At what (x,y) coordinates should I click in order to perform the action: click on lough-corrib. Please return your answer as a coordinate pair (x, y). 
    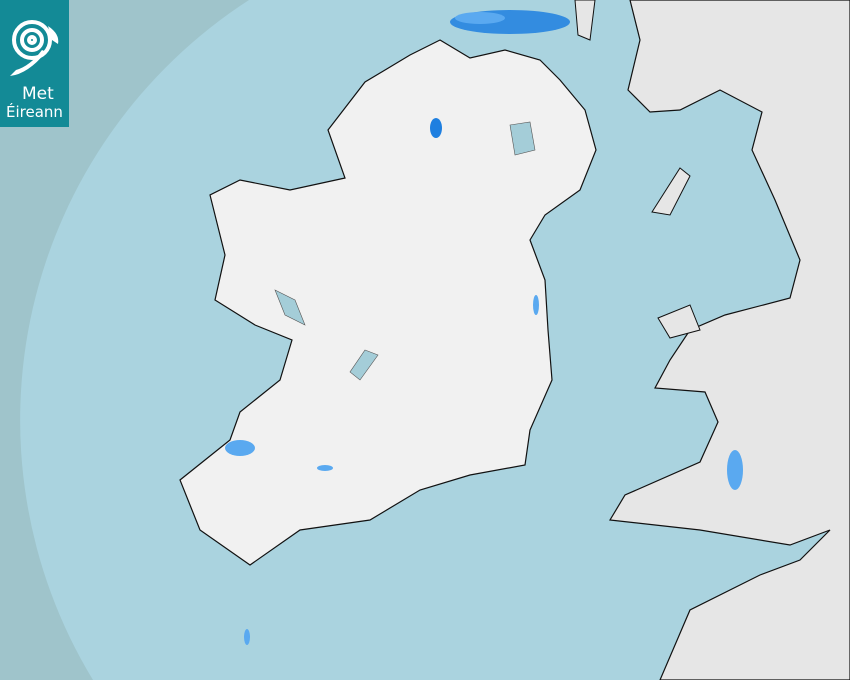
    Looking at the image, I should click on (290, 307).